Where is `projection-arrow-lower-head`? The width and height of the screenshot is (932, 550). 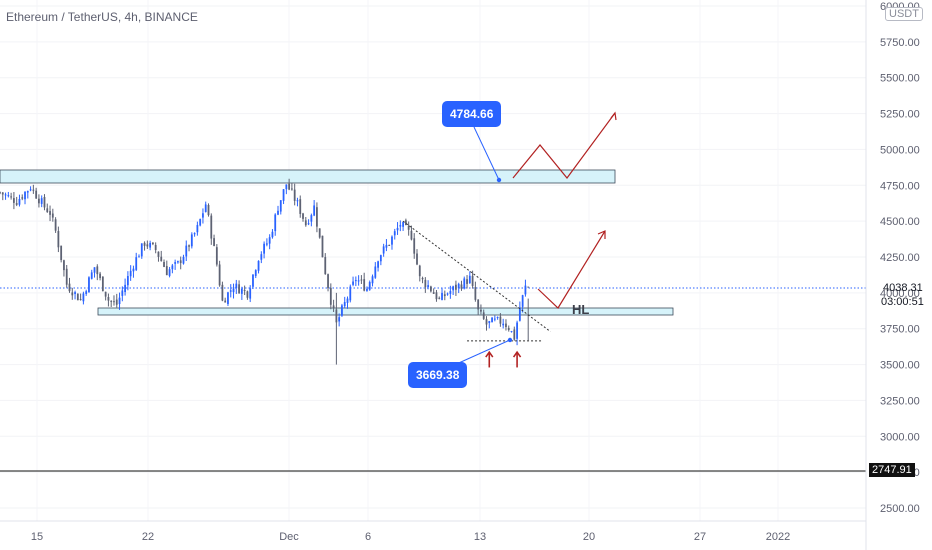
projection-arrow-lower-head is located at coordinates (601, 234).